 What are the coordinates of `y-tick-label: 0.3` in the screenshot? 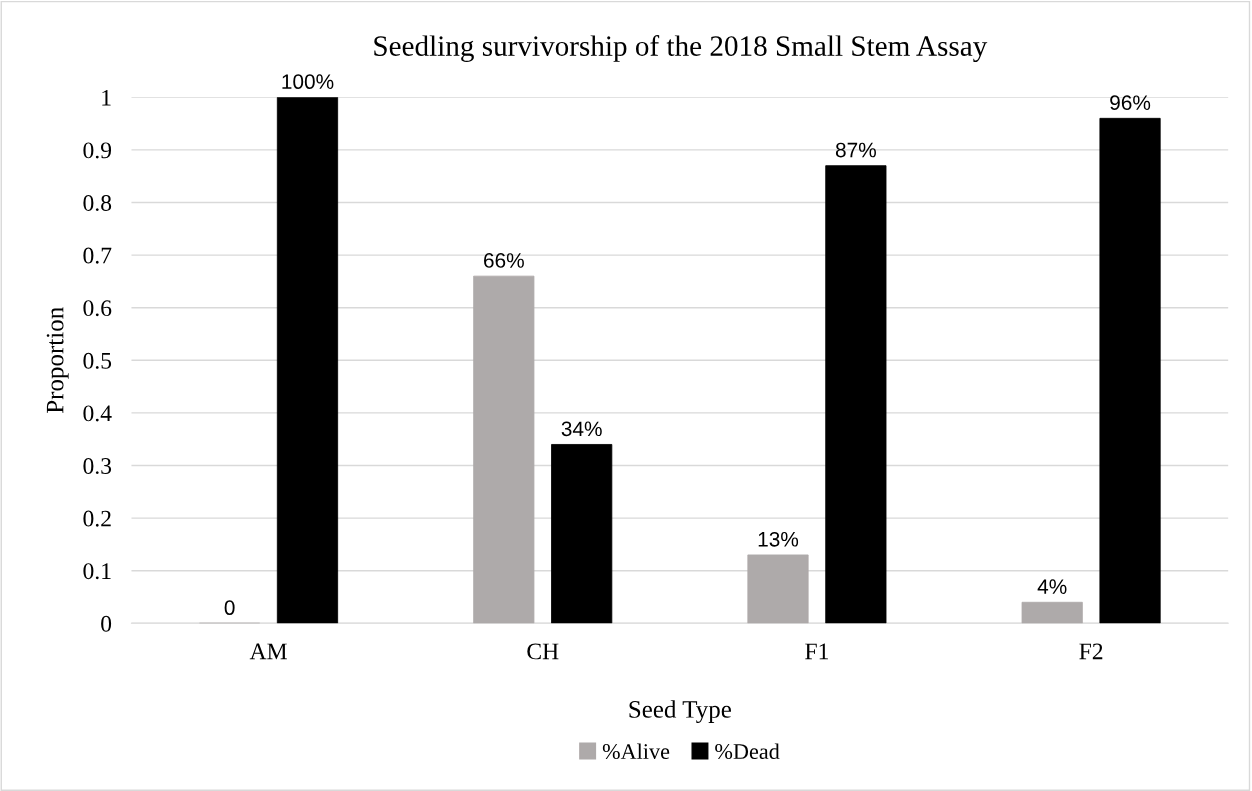 It's located at (97, 466).